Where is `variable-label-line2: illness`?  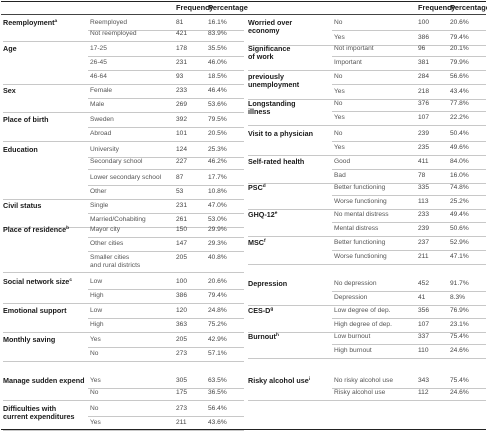
variable-label-line2: illness is located at coordinates (259, 112).